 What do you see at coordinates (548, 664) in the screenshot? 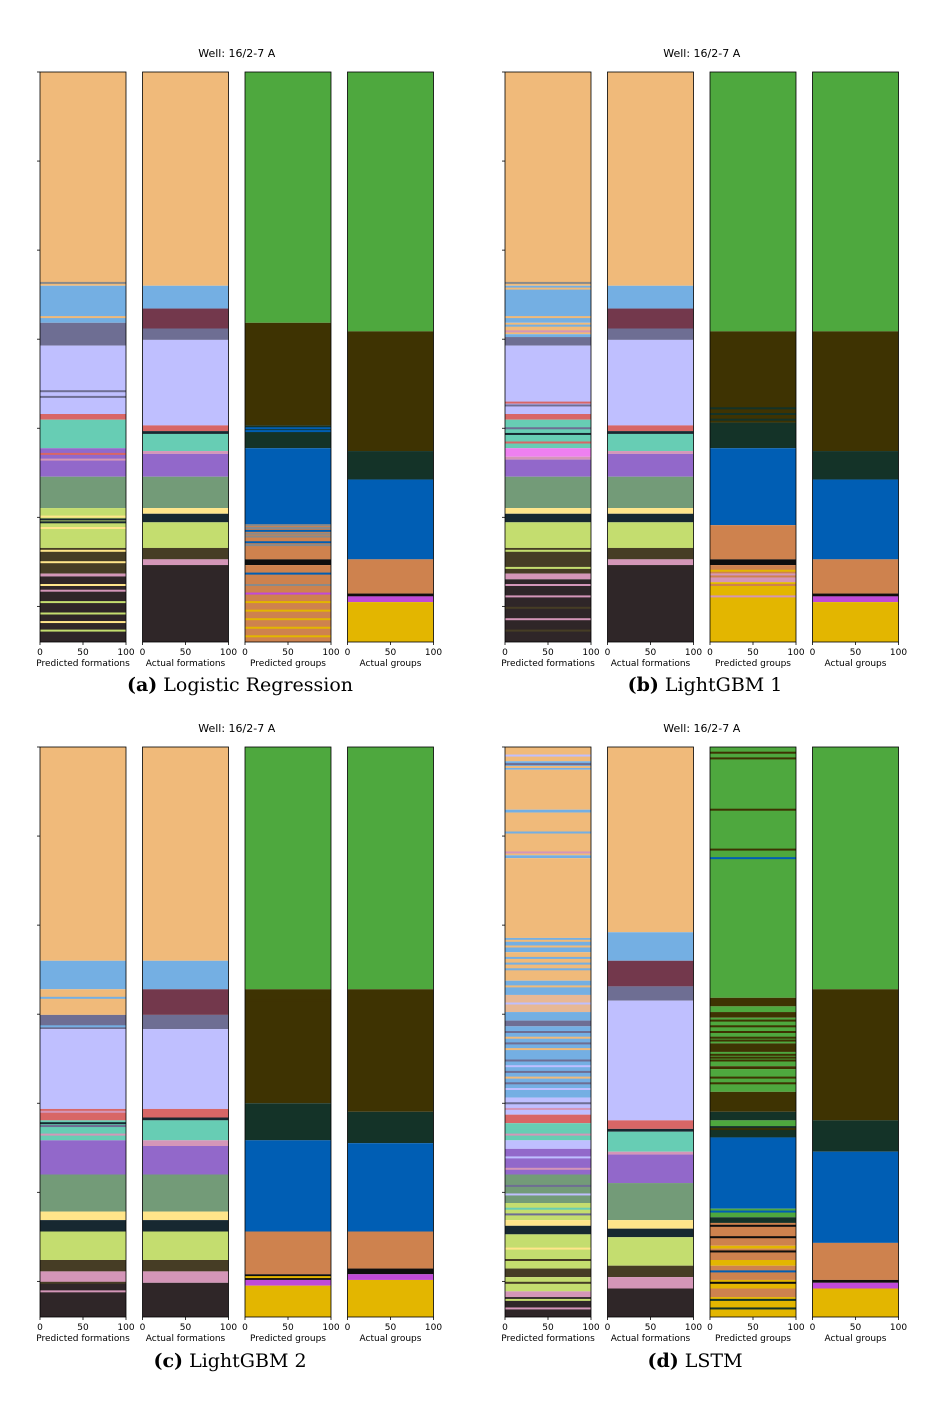
I see `x-axis-label: Predicted formations` at bounding box center [548, 664].